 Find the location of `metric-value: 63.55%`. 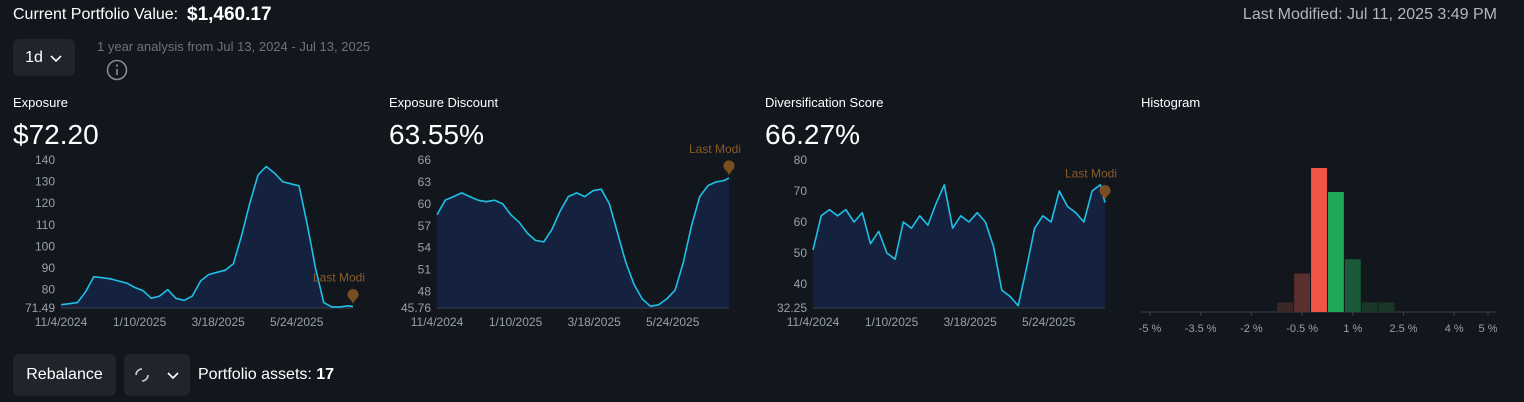

metric-value: 63.55% is located at coordinates (436, 134).